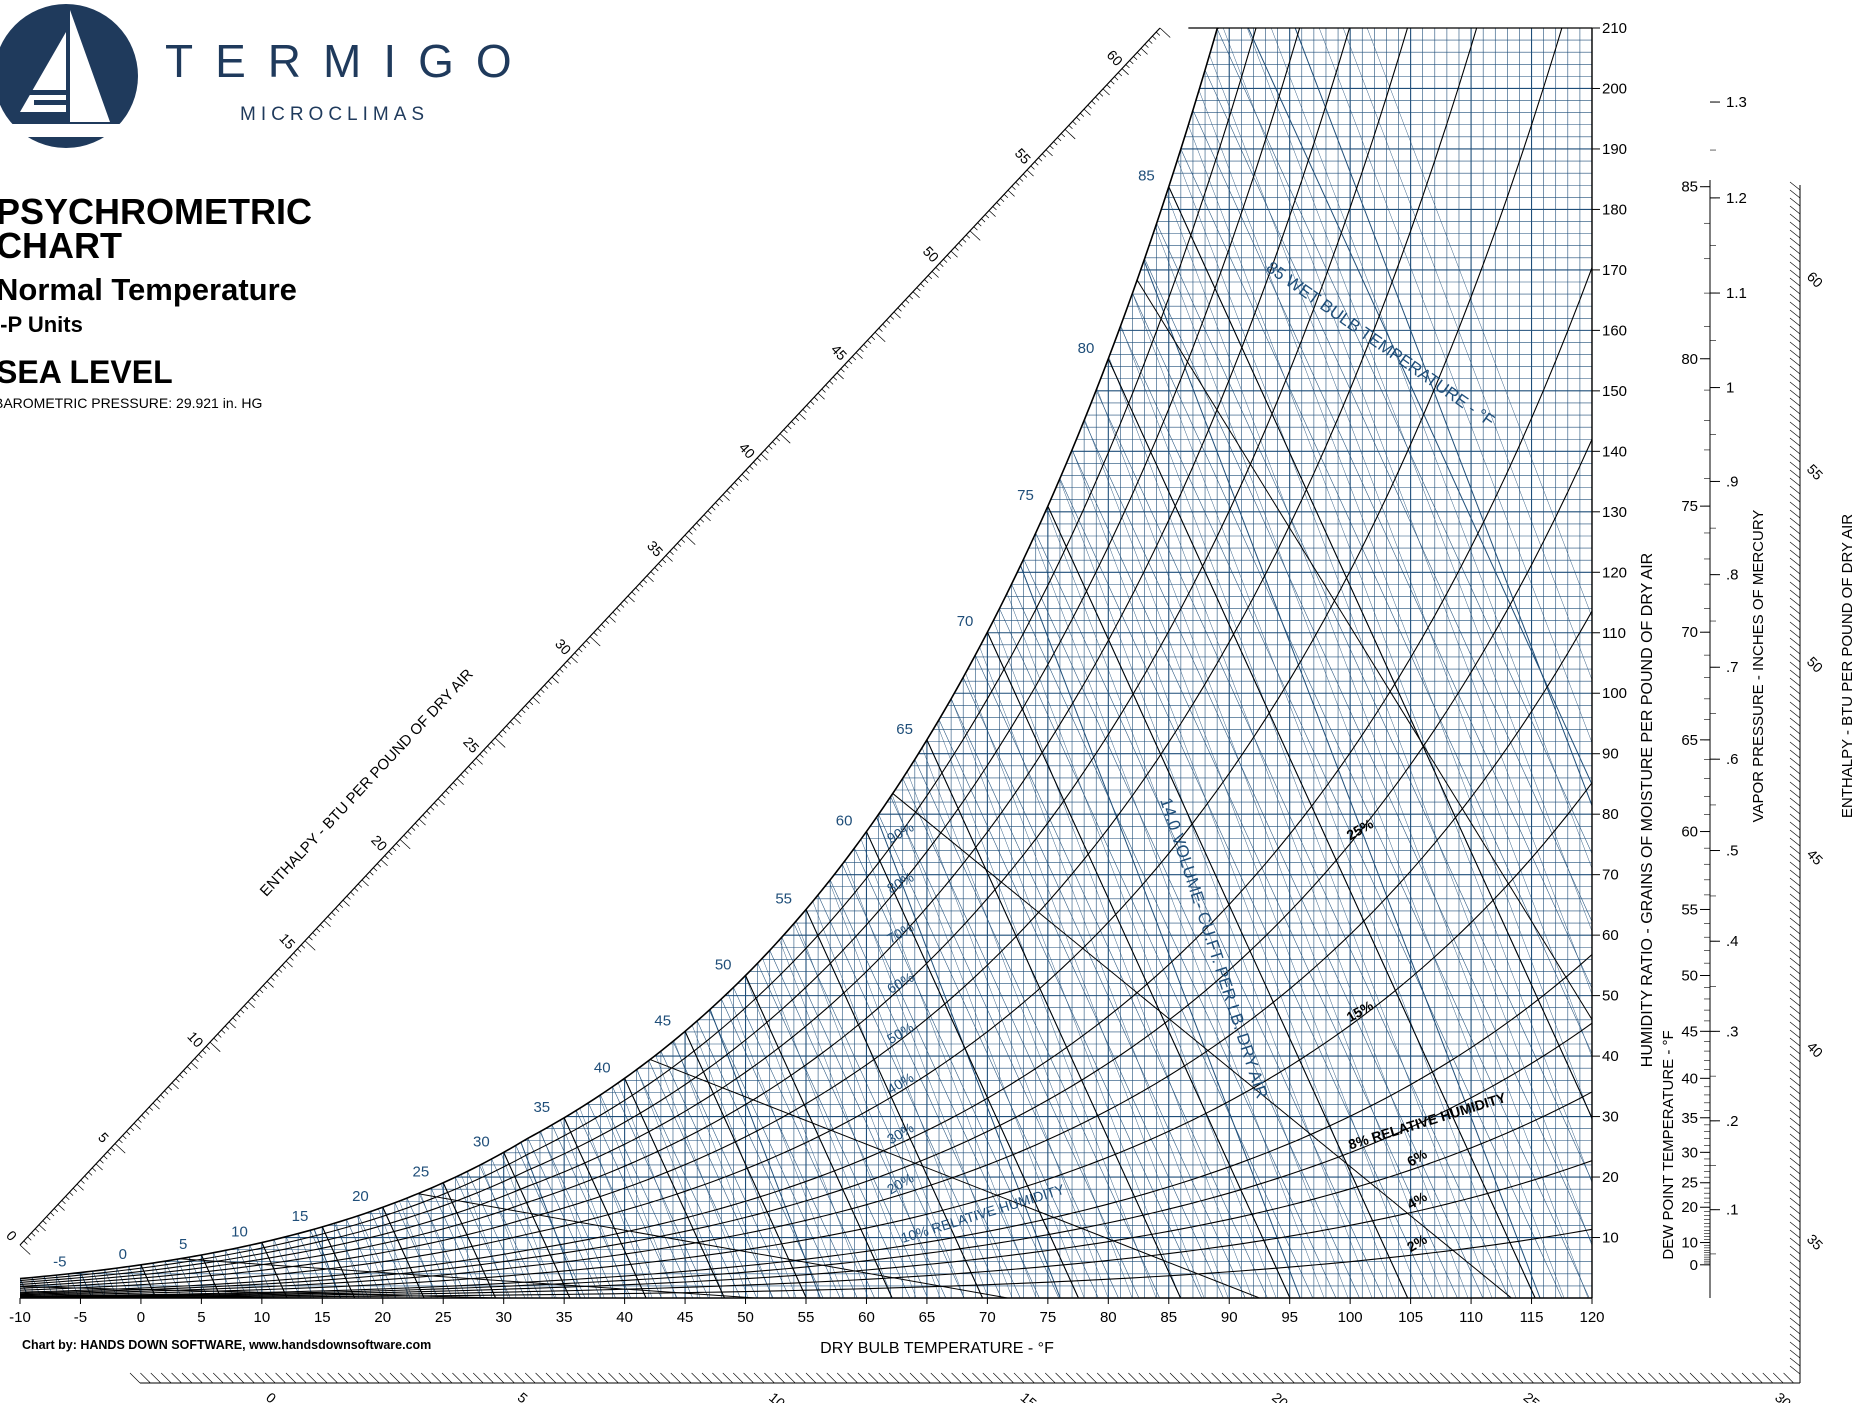 This screenshot has width=1858, height=1403. I want to click on right-enthalpy-label: 35, so click(1815, 1242).